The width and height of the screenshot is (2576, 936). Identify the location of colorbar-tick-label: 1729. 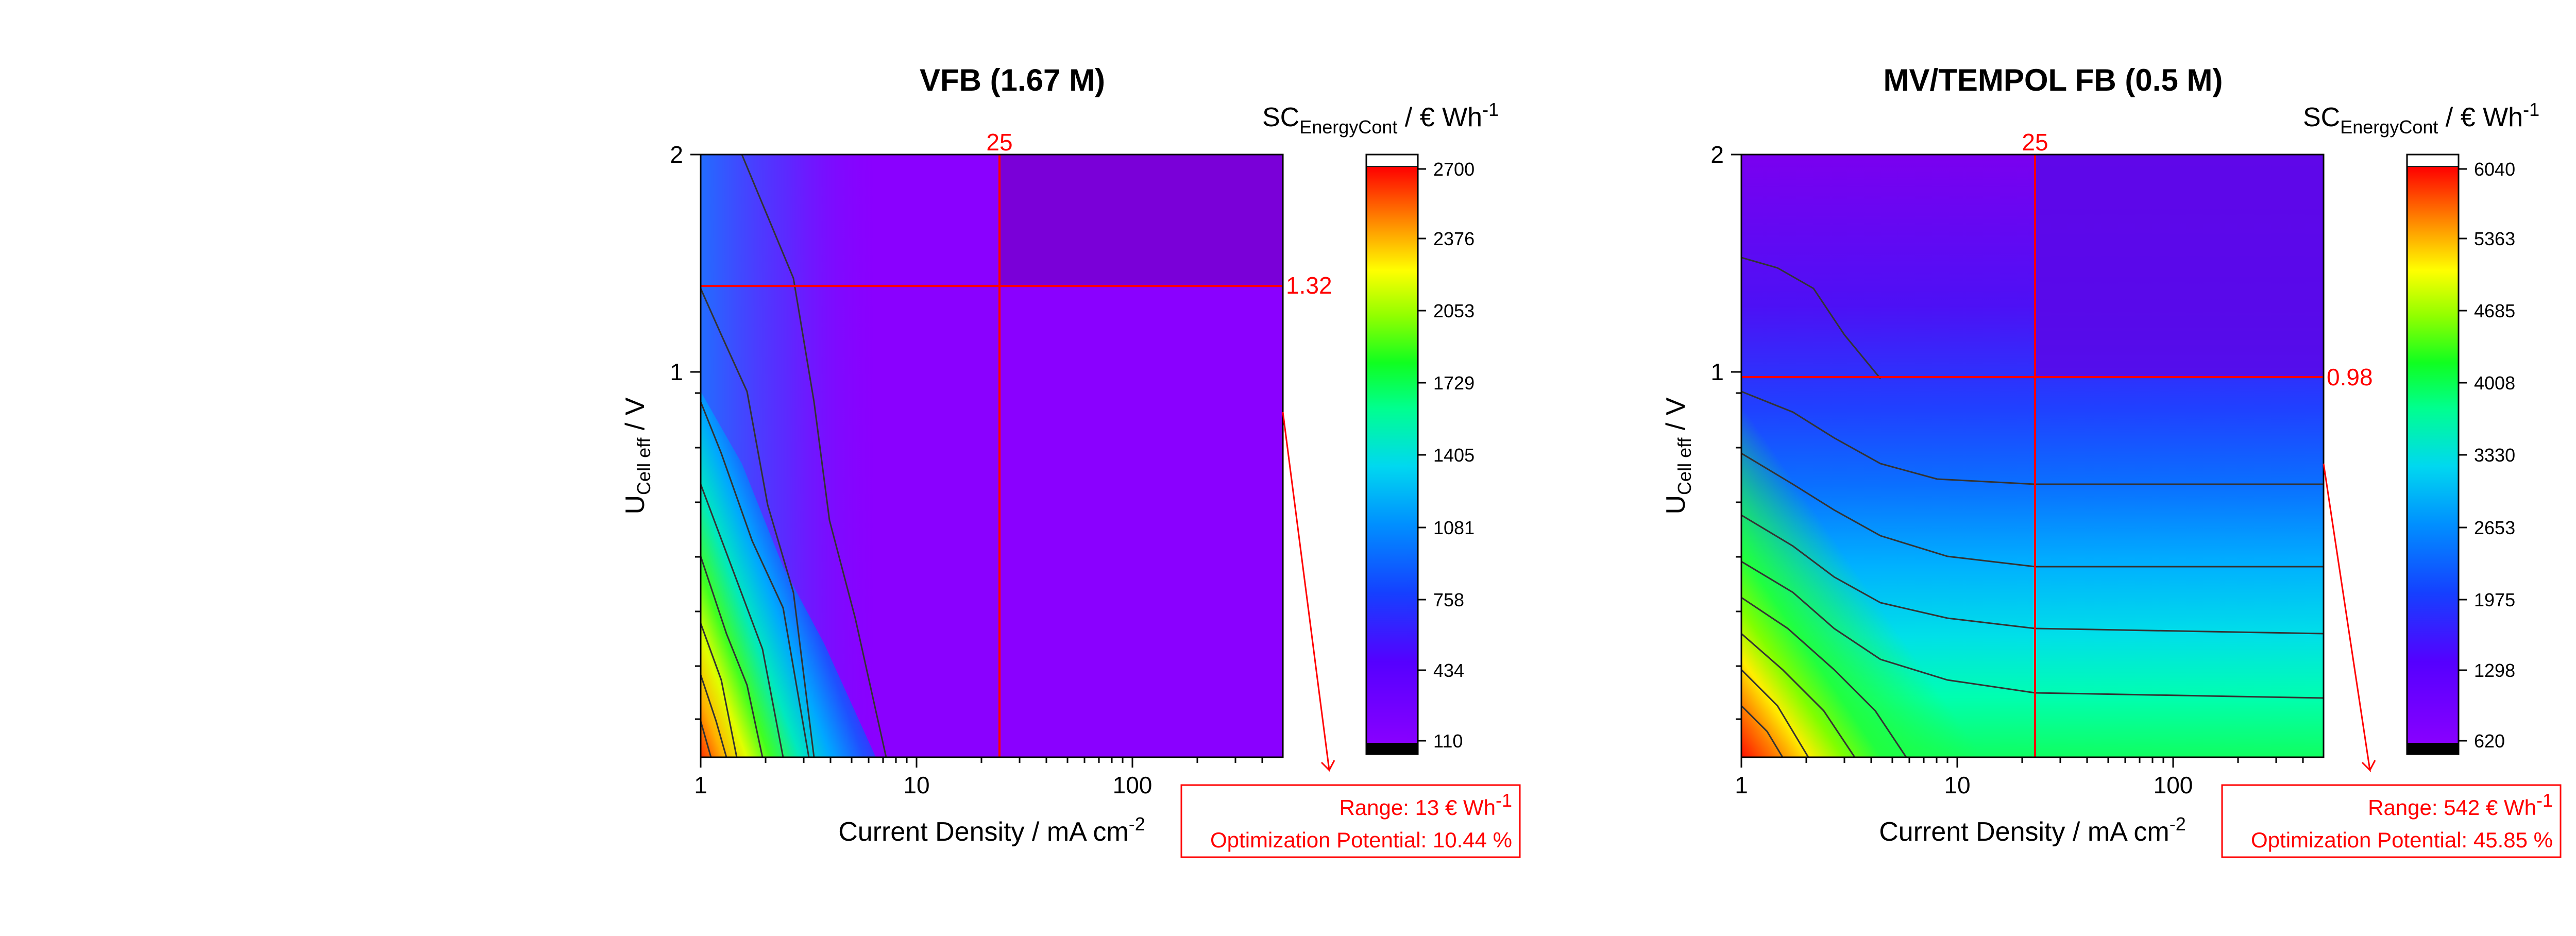
(1454, 383).